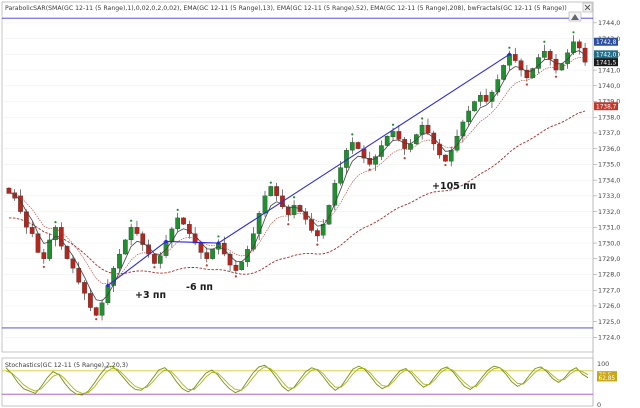  I want to click on price-tag-label: 1738,7, so click(606, 107).